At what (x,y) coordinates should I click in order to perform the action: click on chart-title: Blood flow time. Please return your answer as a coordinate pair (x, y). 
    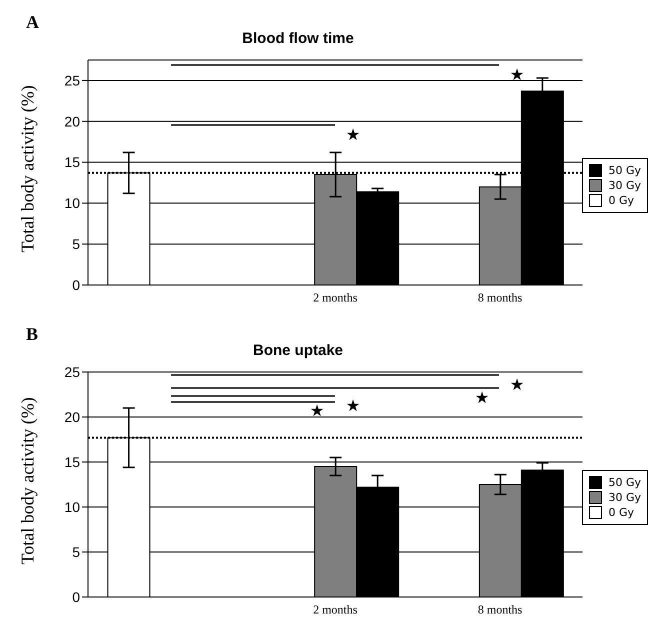
    Looking at the image, I should click on (298, 38).